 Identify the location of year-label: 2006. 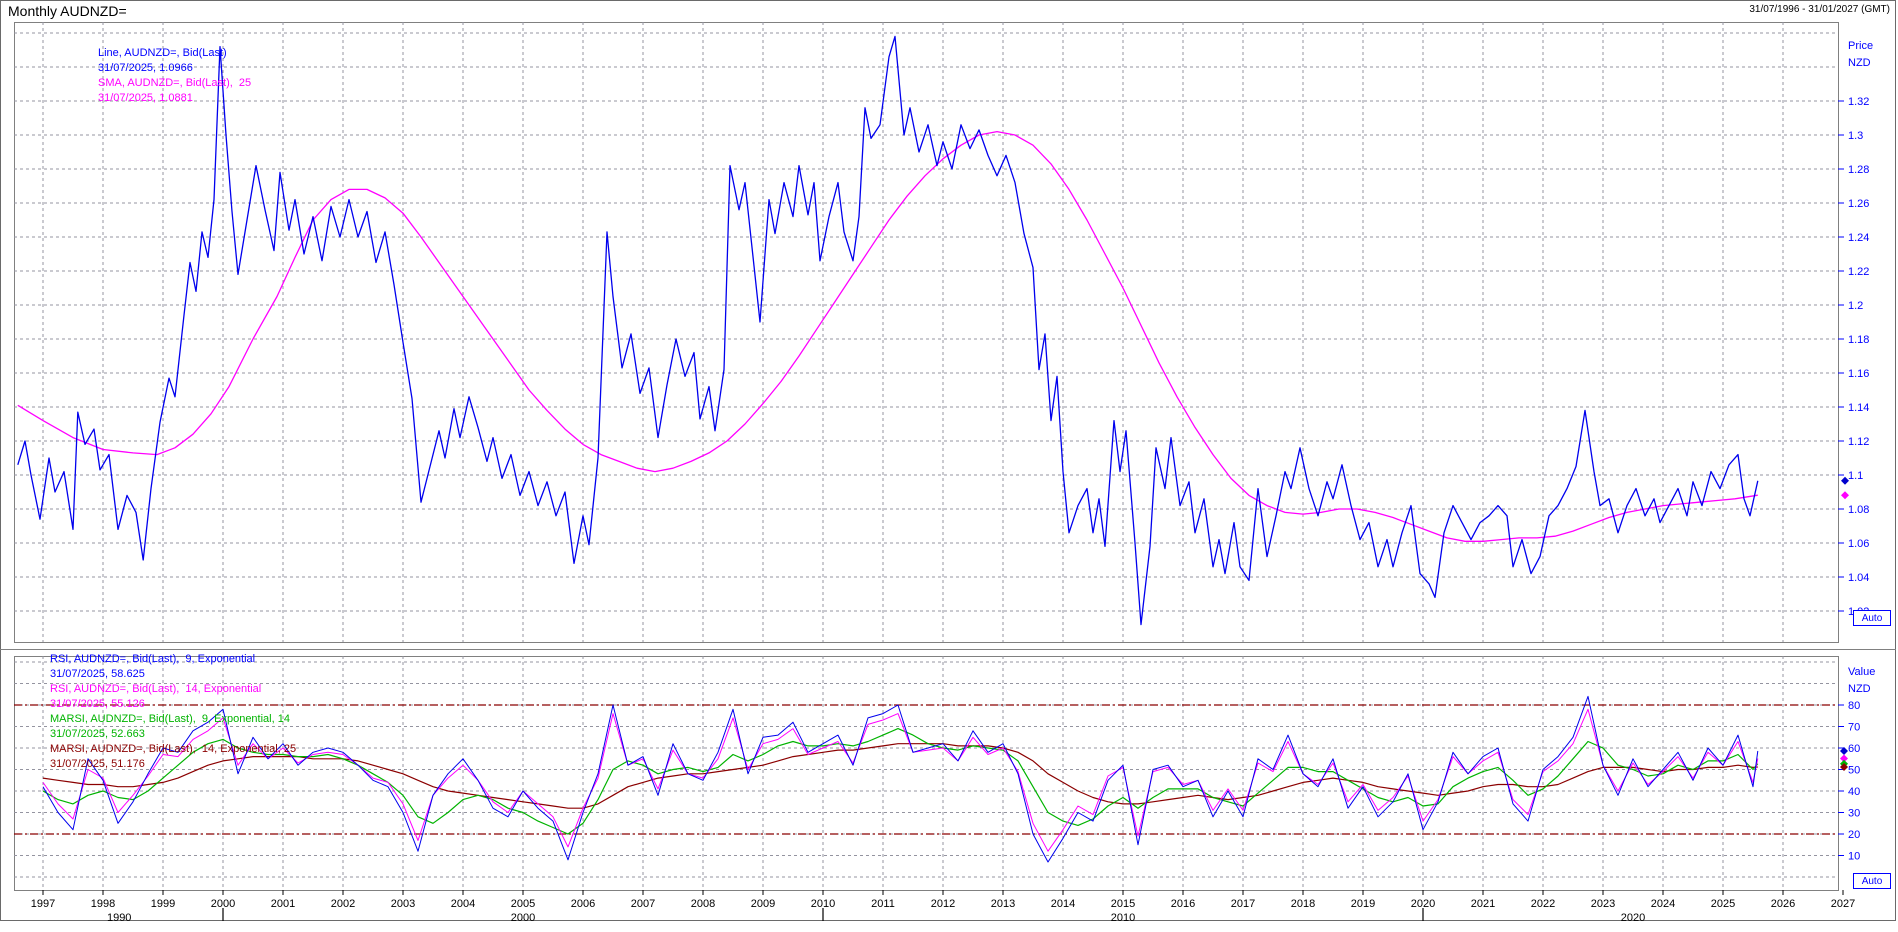
(583, 904).